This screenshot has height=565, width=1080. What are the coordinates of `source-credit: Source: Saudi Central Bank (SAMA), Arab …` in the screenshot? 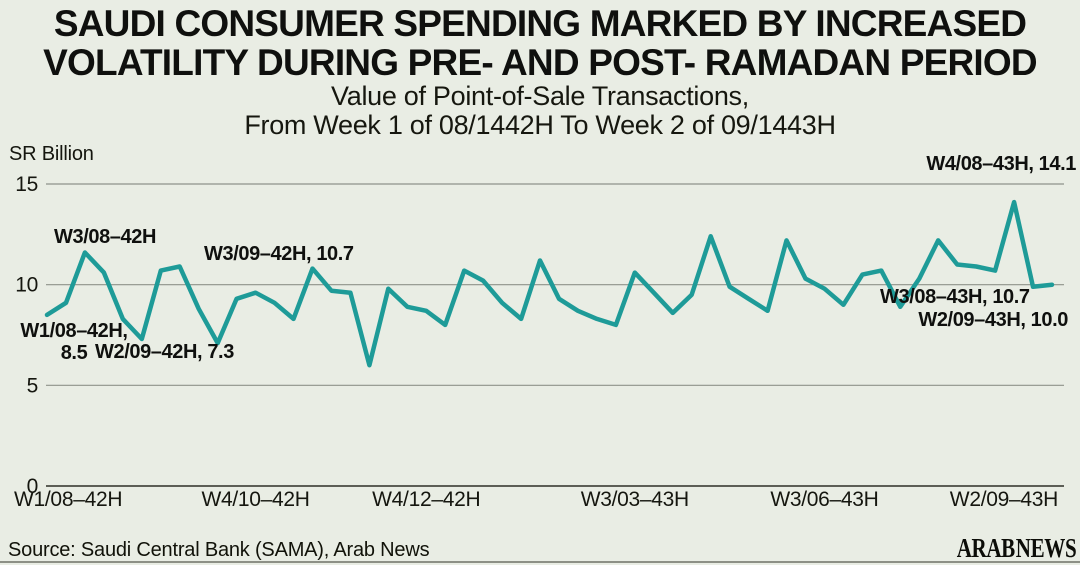 It's located at (219, 550).